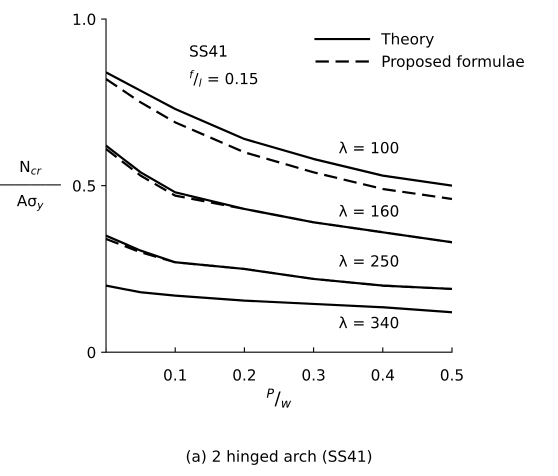  Describe the element at coordinates (368, 260) in the screenshot. I see `annotation: λ = 250` at that location.